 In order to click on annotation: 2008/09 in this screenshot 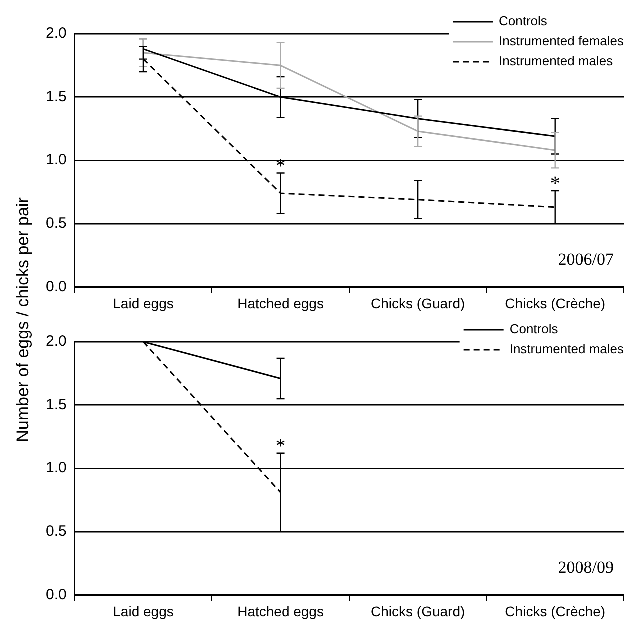, I will do `click(586, 568)`.